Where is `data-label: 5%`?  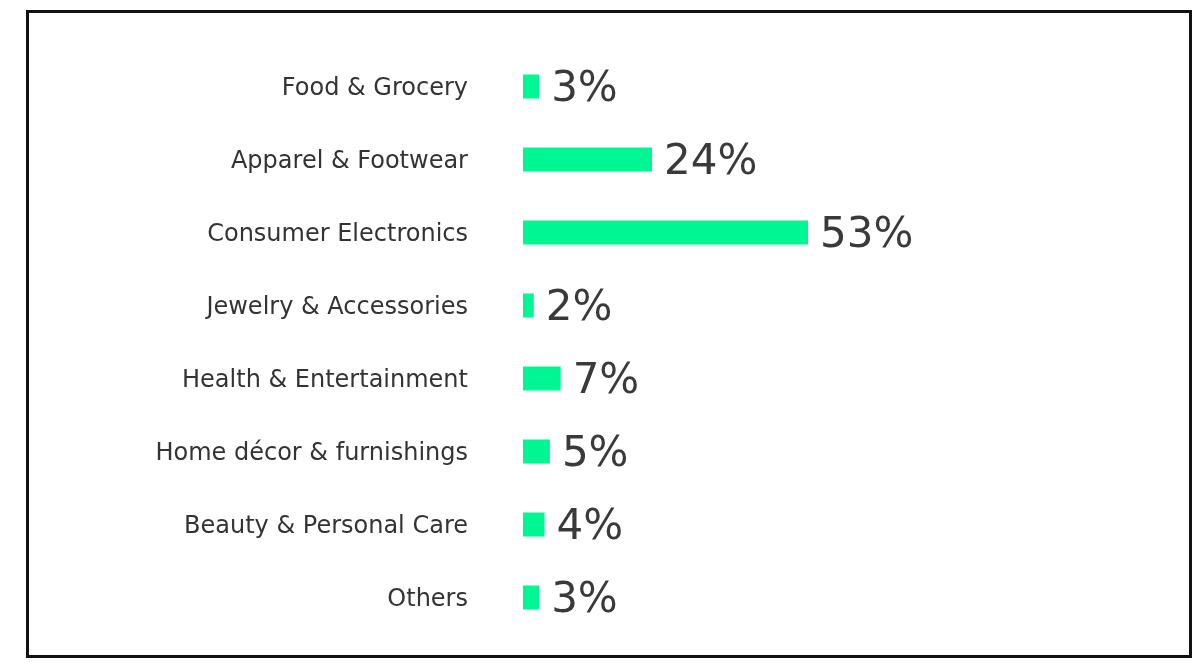
data-label: 5% is located at coordinates (595, 451).